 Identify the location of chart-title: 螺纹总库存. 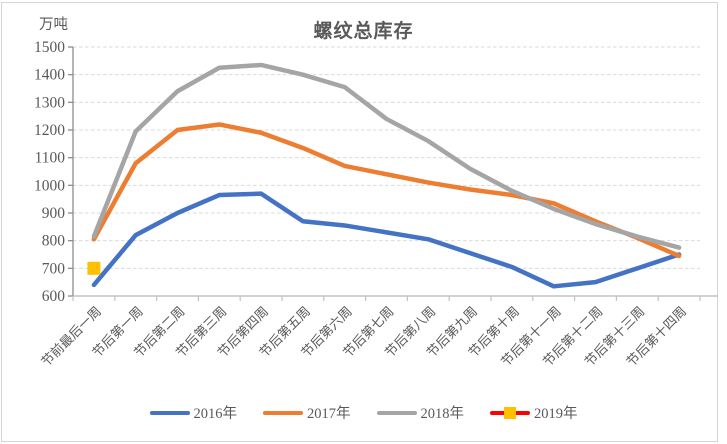
(363, 31).